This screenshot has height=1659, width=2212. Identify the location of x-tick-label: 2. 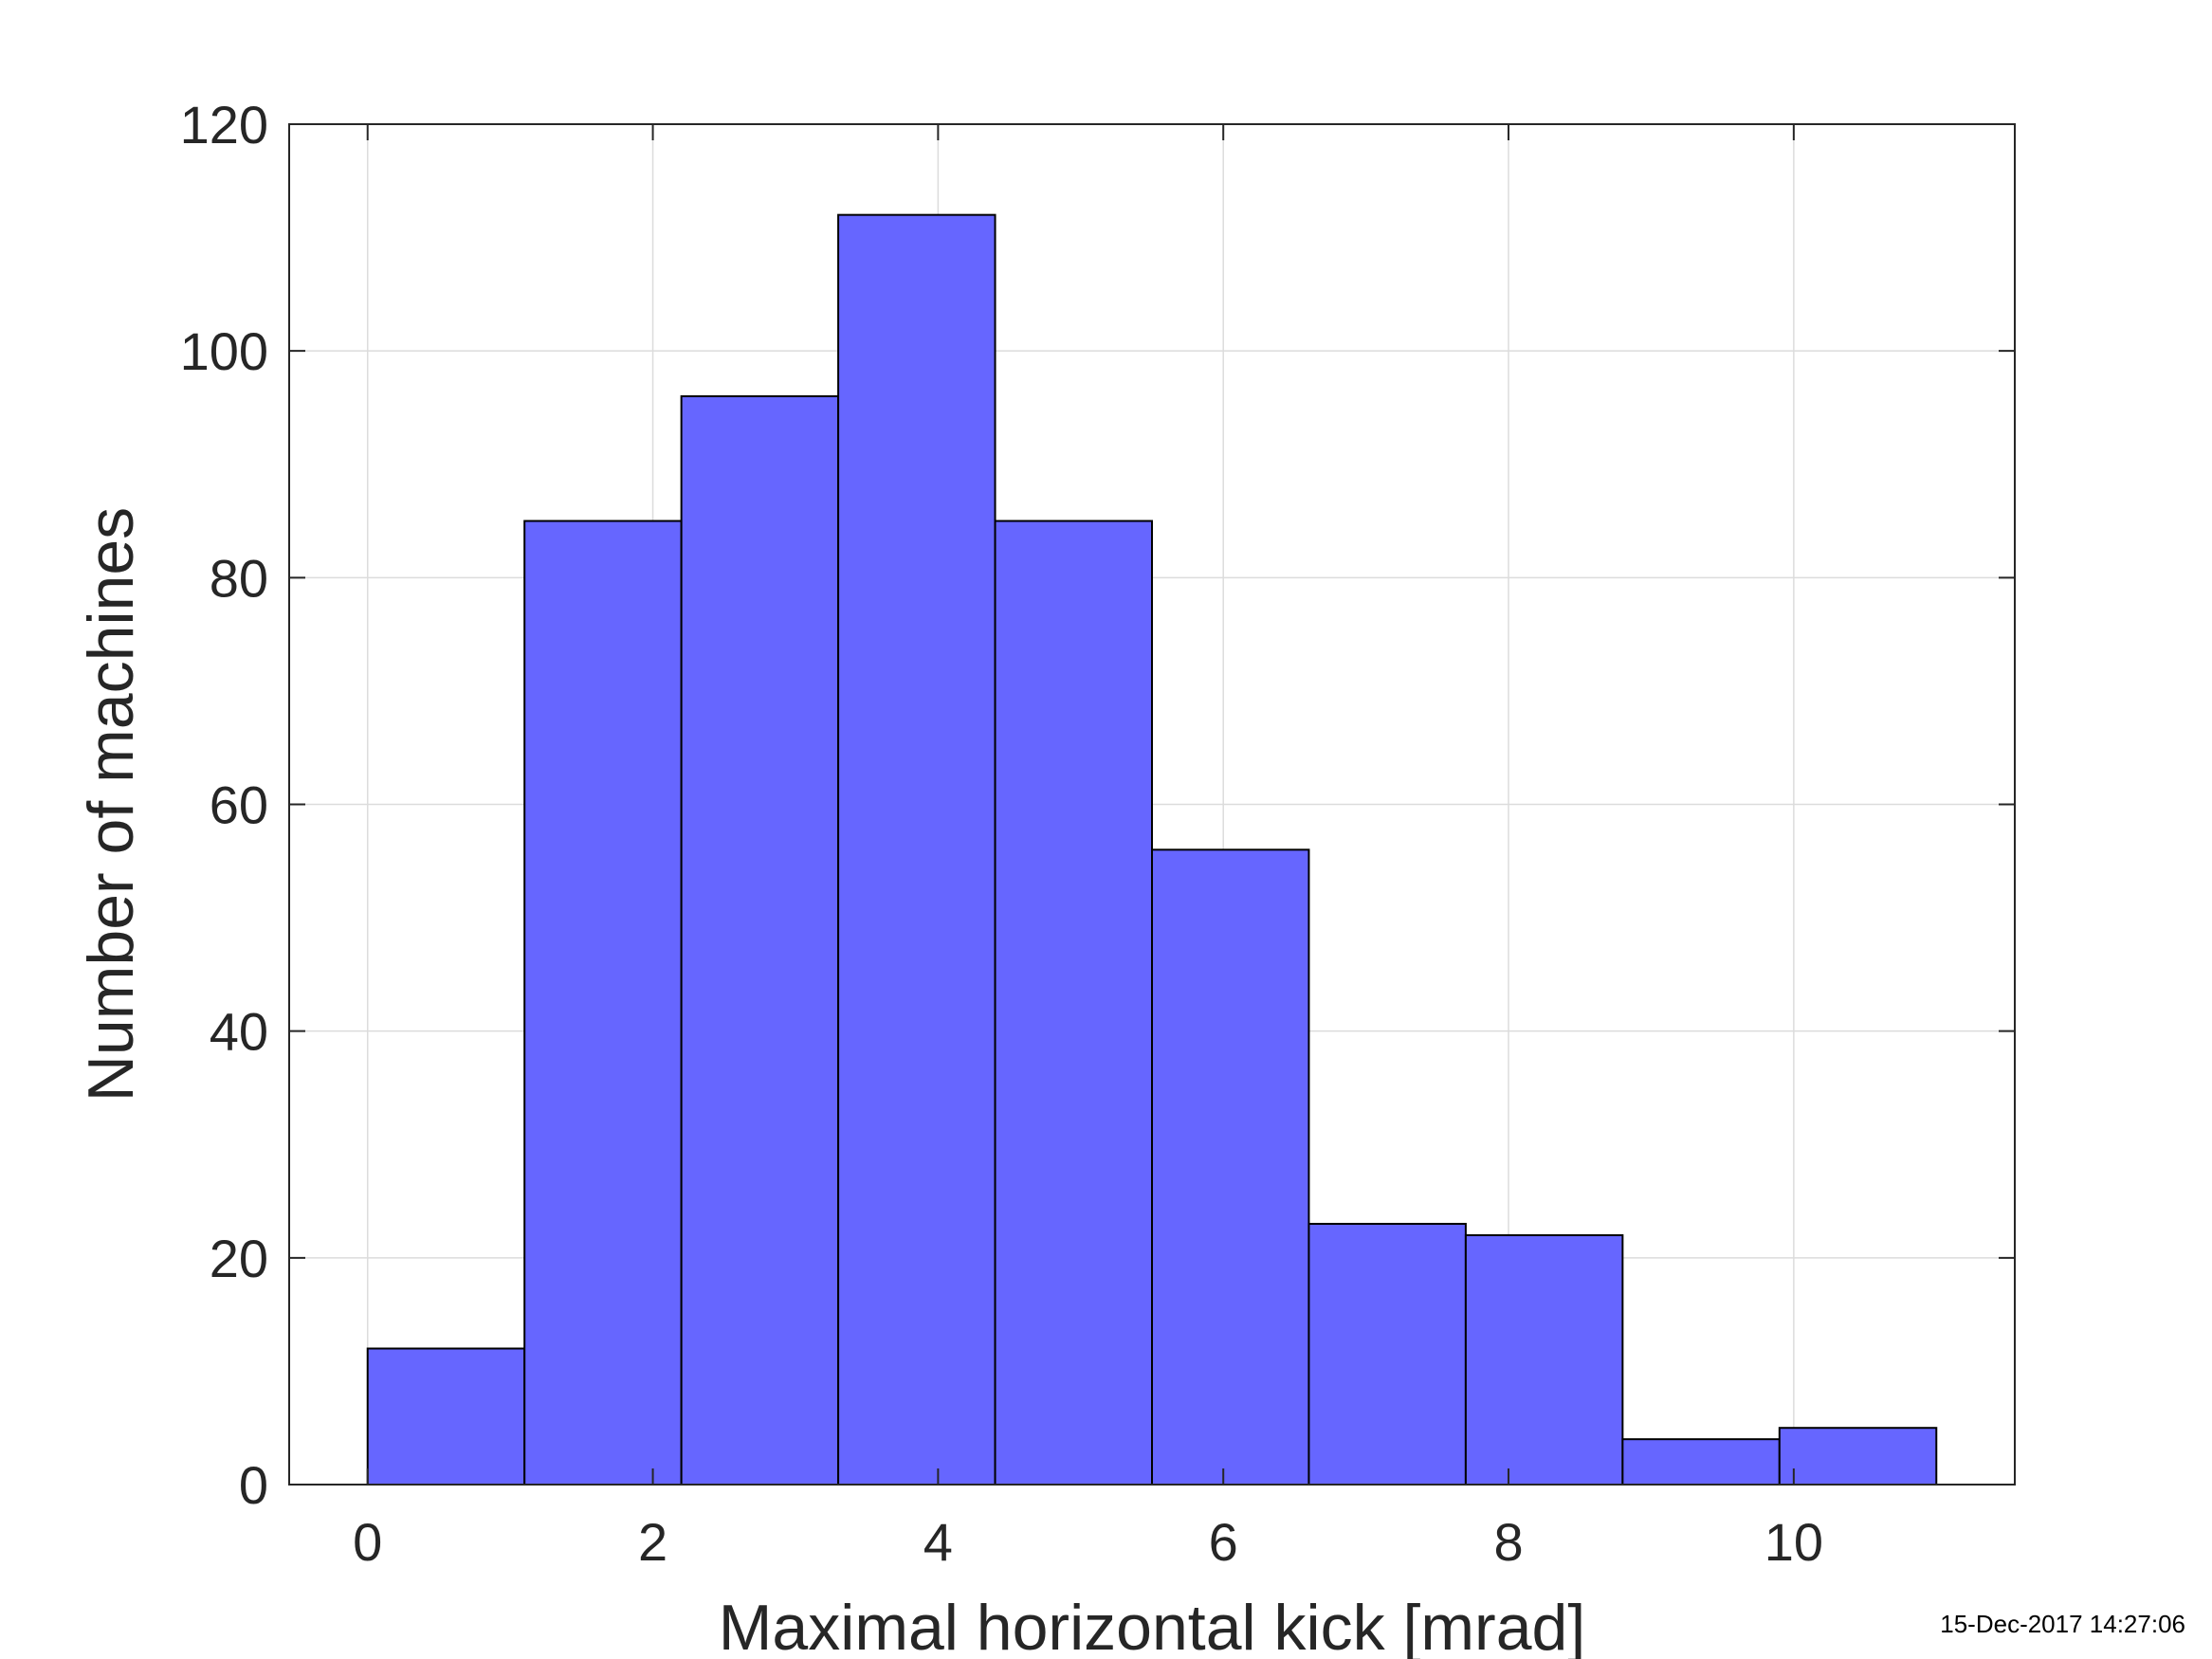
(652, 1542).